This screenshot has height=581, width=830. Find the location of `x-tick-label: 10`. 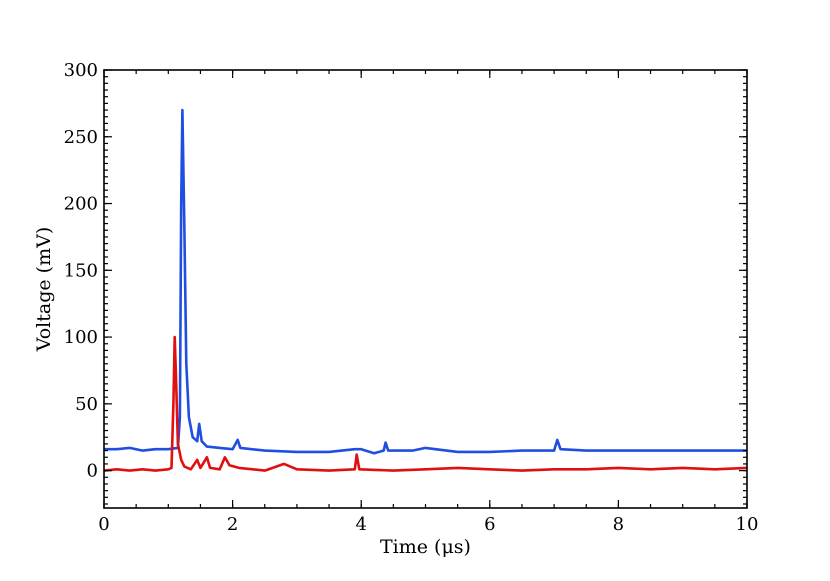

x-tick-label: 10 is located at coordinates (747, 524).